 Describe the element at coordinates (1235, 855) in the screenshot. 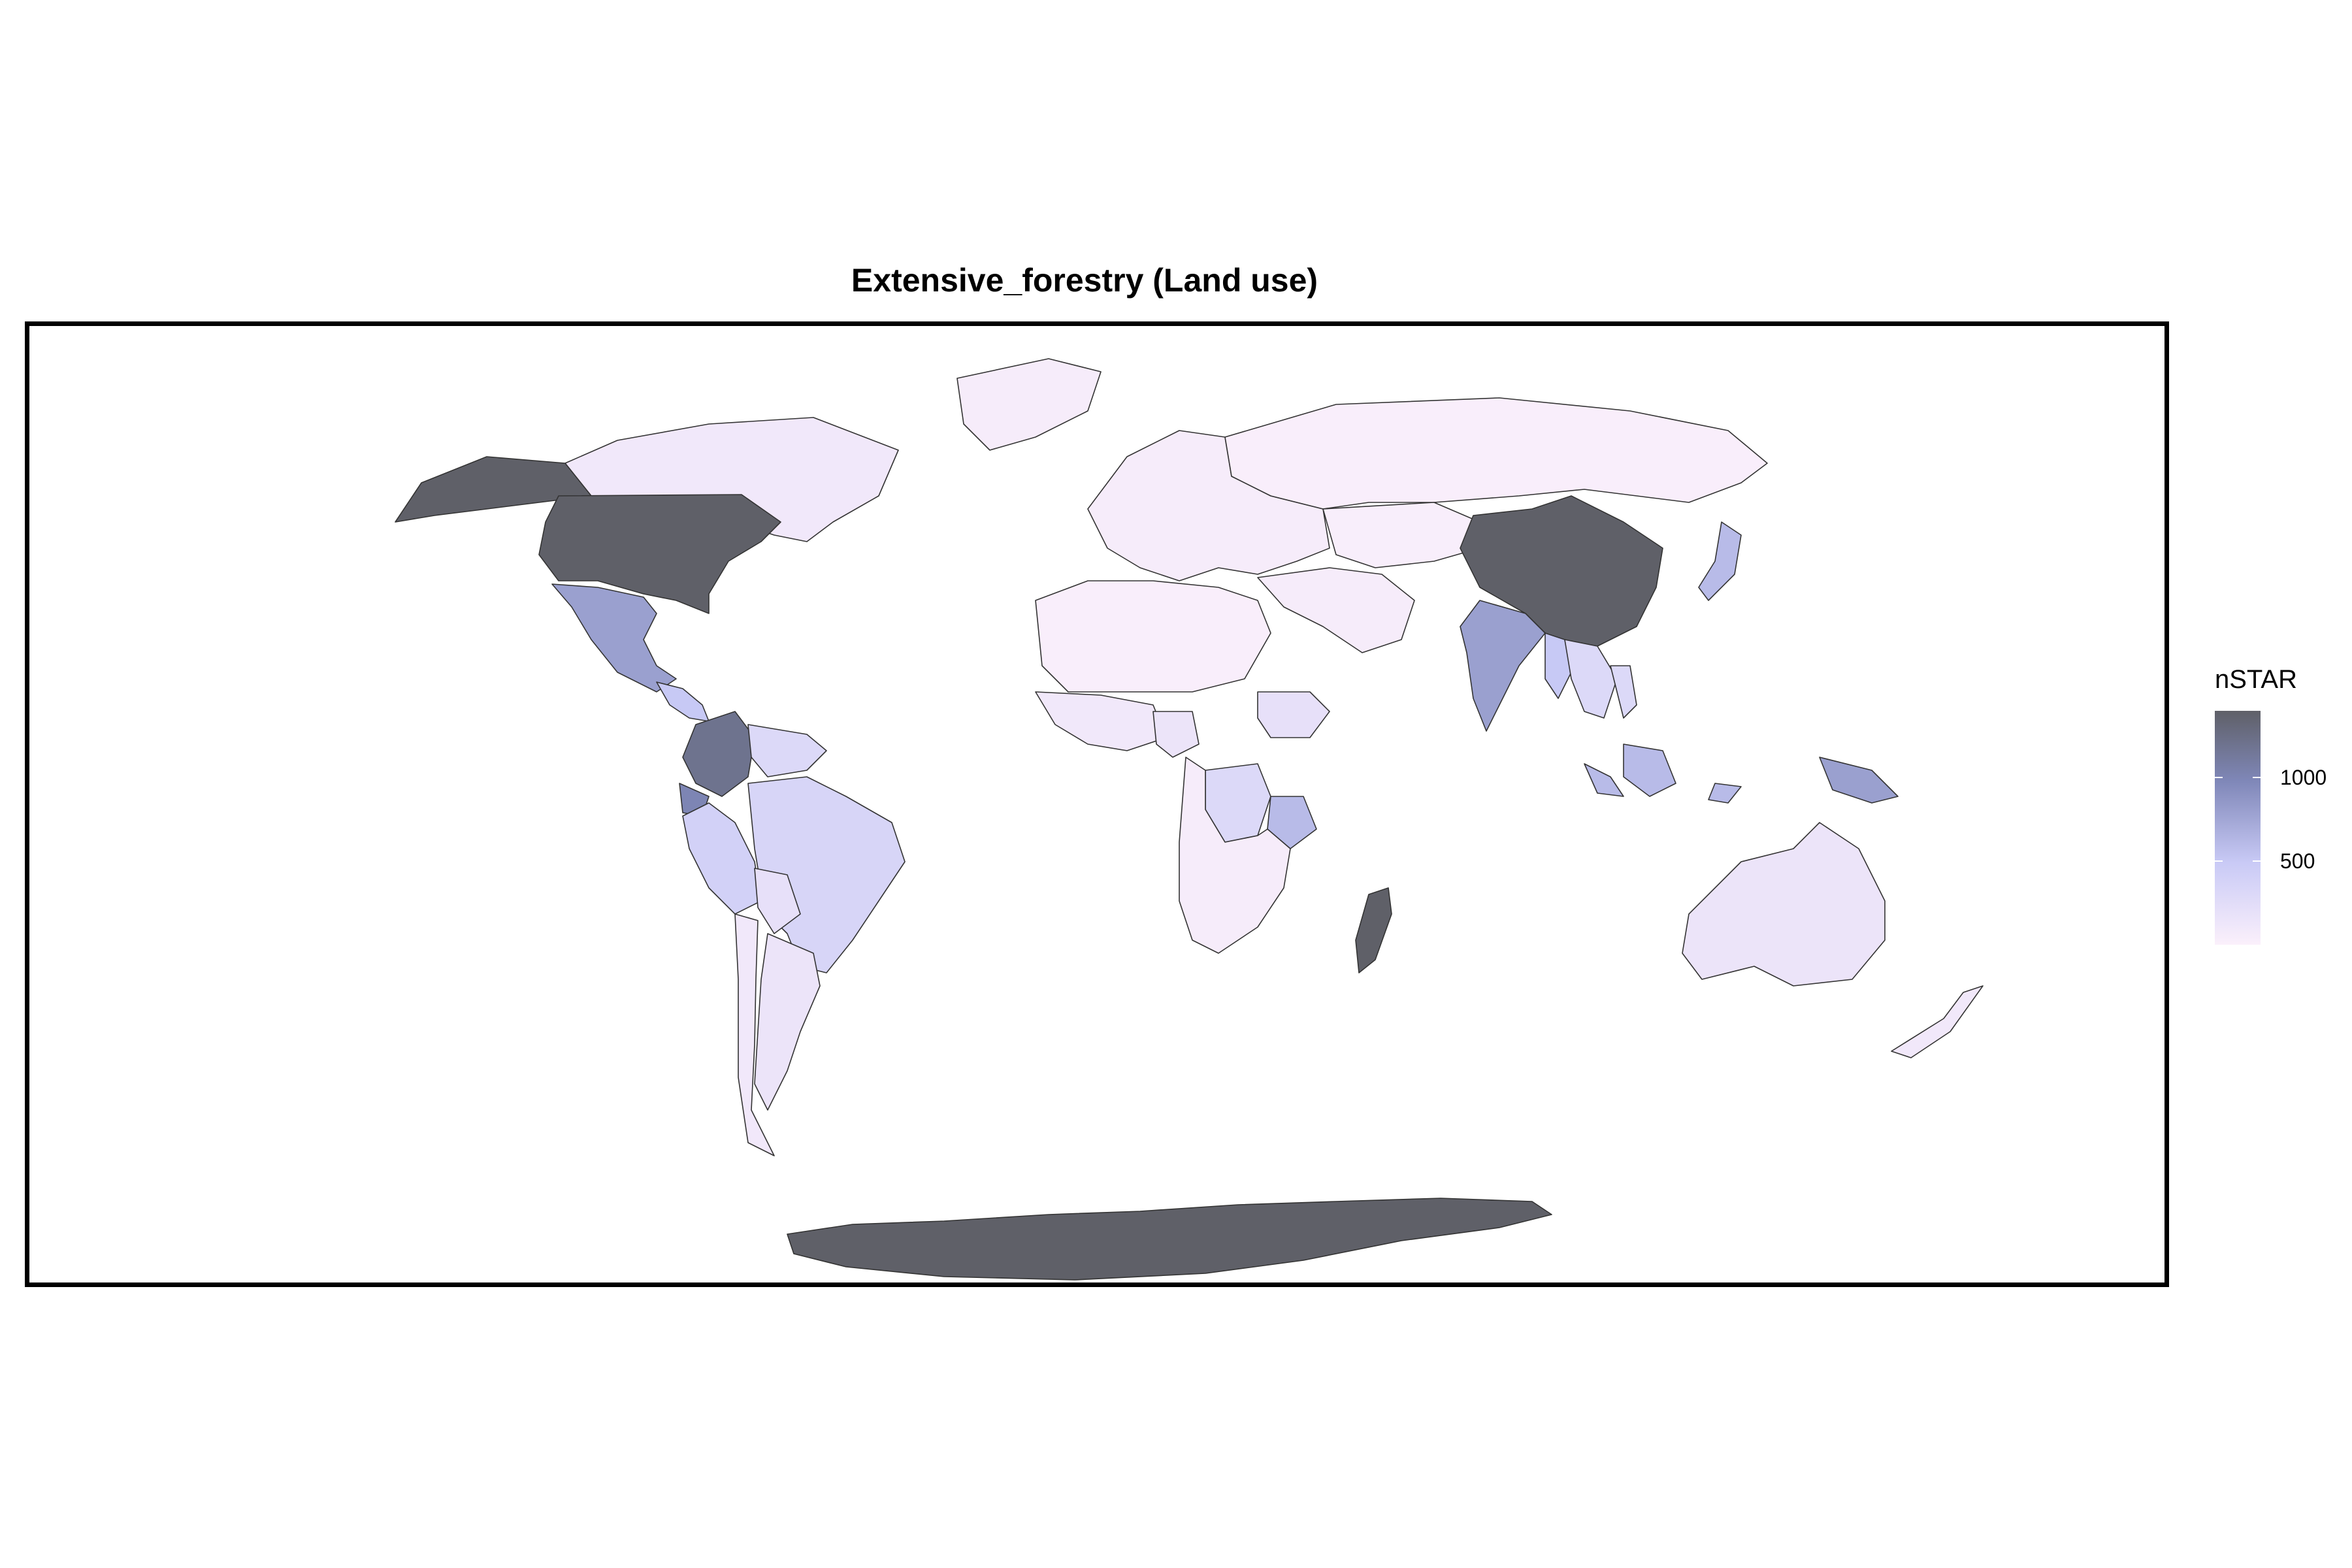

I see `region-southern-africa` at that location.